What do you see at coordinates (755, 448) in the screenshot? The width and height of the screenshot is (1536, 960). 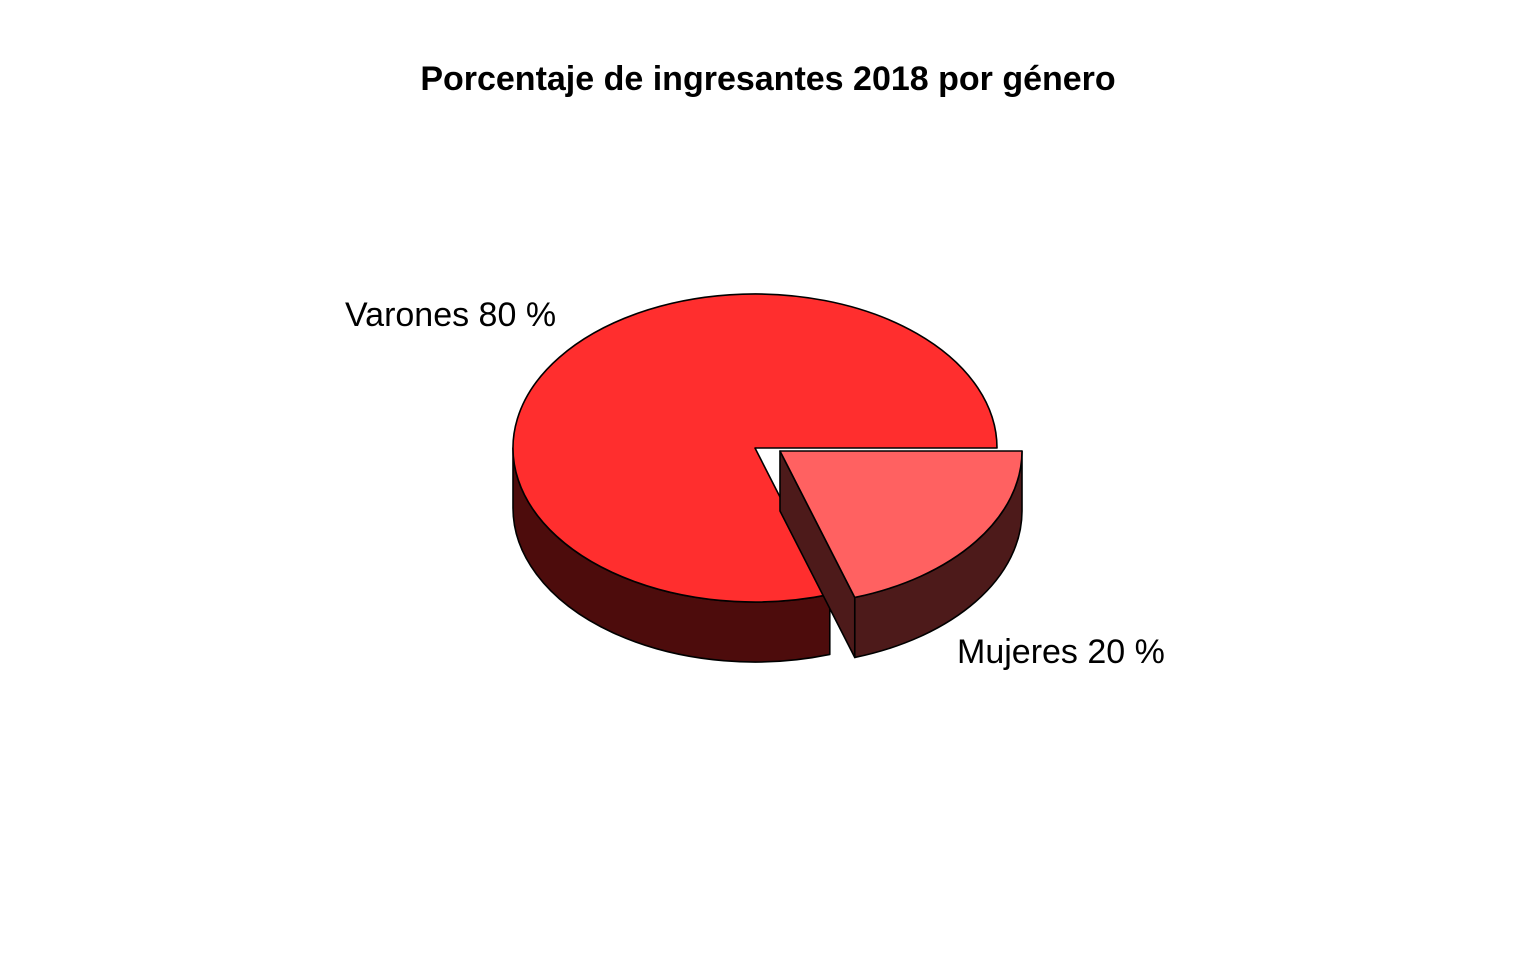 I see `pie-slice-varones` at bounding box center [755, 448].